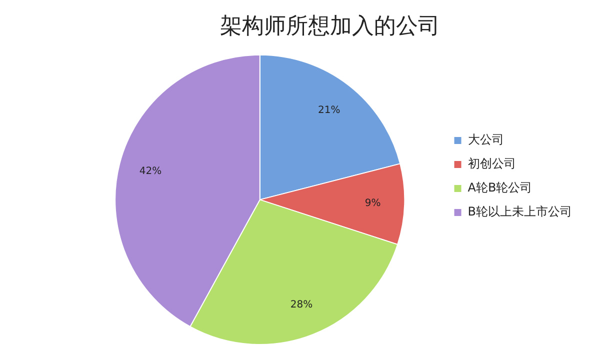 The width and height of the screenshot is (600, 361). What do you see at coordinates (301, 304) in the screenshot?
I see `data-label: 28%` at bounding box center [301, 304].